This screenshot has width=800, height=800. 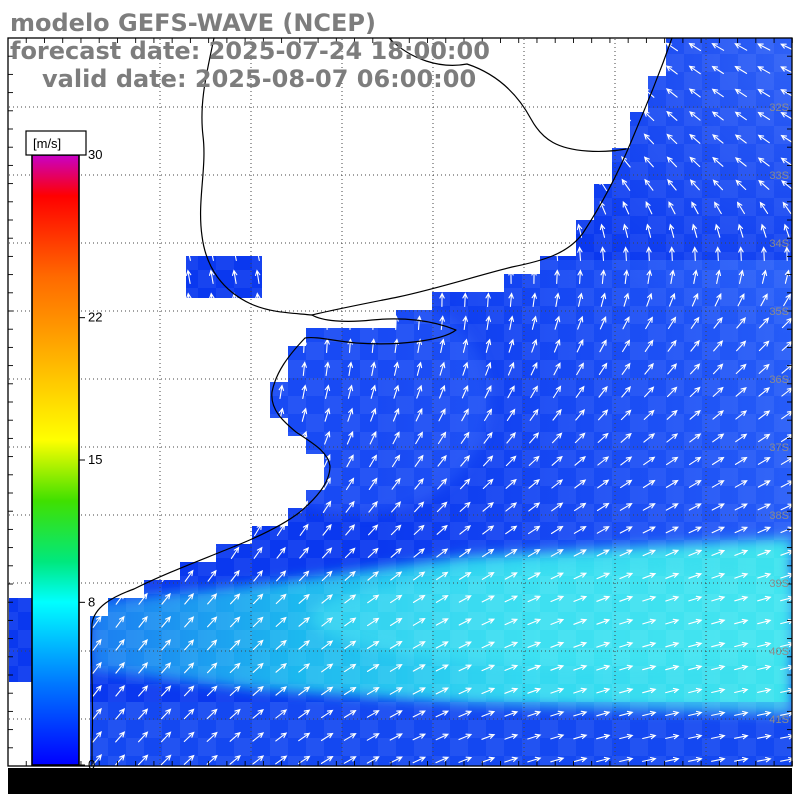 What do you see at coordinates (91, 764) in the screenshot?
I see `colorbar-tick-label: 0` at bounding box center [91, 764].